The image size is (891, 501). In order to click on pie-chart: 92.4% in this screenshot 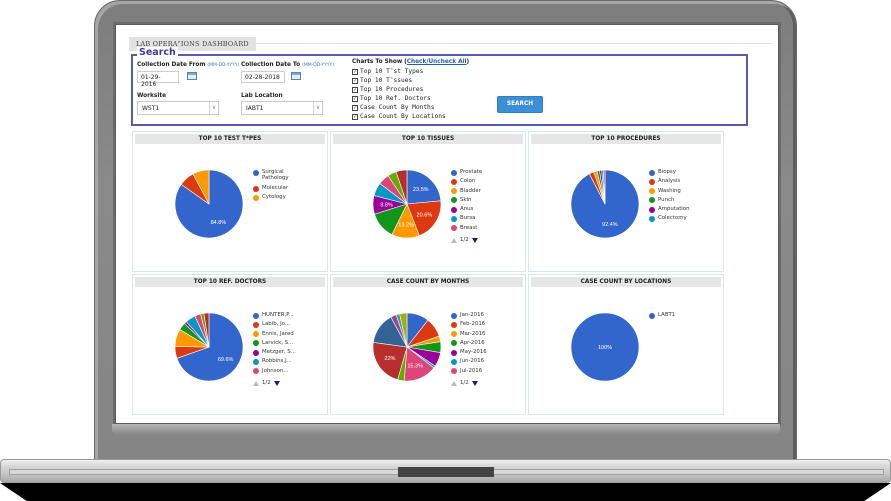, I will do `click(605, 204)`.